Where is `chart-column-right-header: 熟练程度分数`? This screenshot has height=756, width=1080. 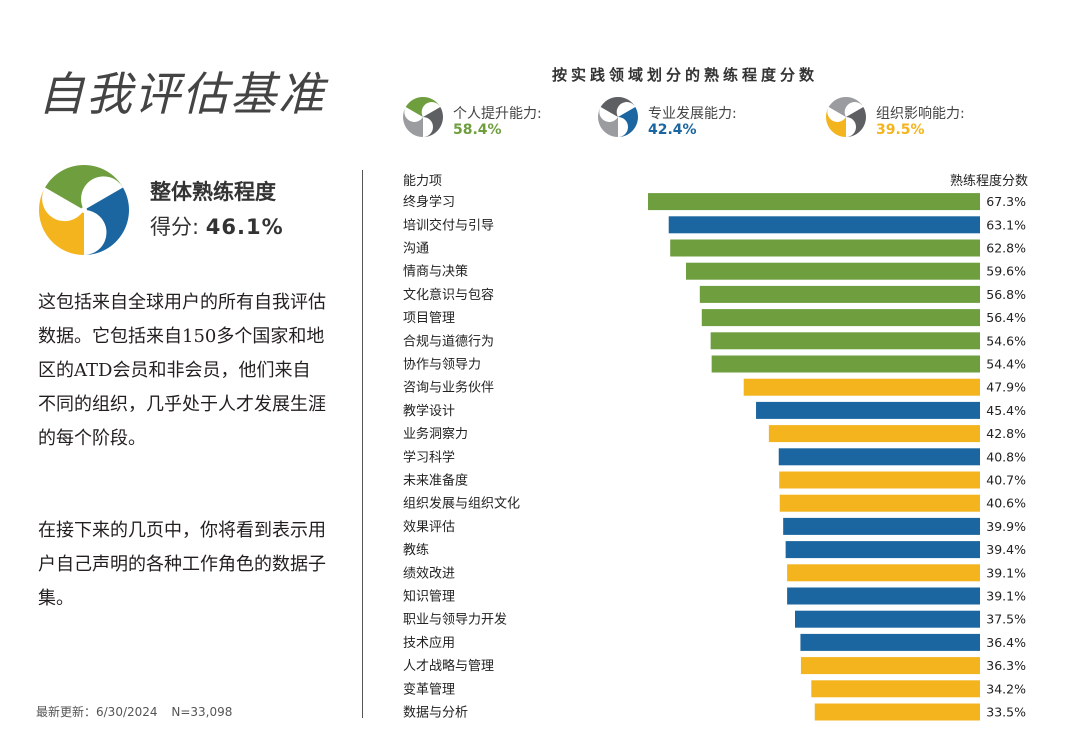
chart-column-right-header: 熟练程度分数 is located at coordinates (988, 181).